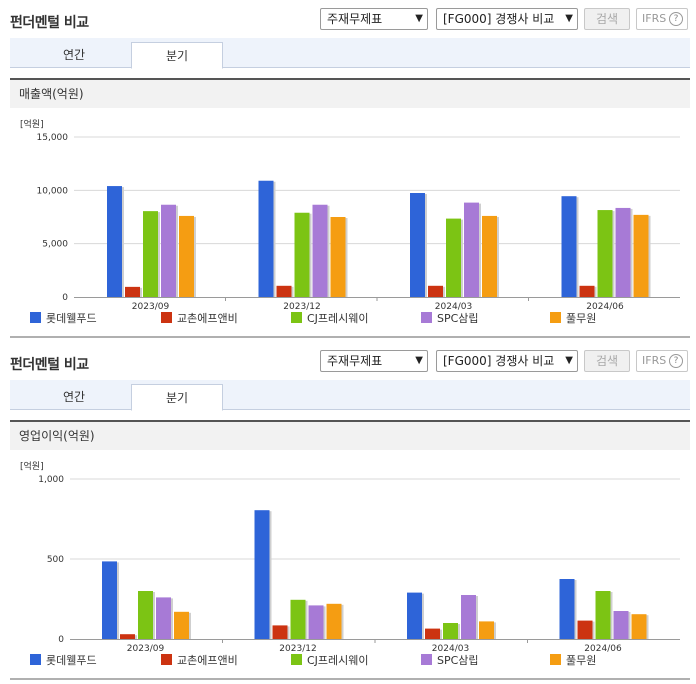 Image resolution: width=696 pixels, height=684 pixels. What do you see at coordinates (61, 640) in the screenshot?
I see `y-tick-label: 0` at bounding box center [61, 640].